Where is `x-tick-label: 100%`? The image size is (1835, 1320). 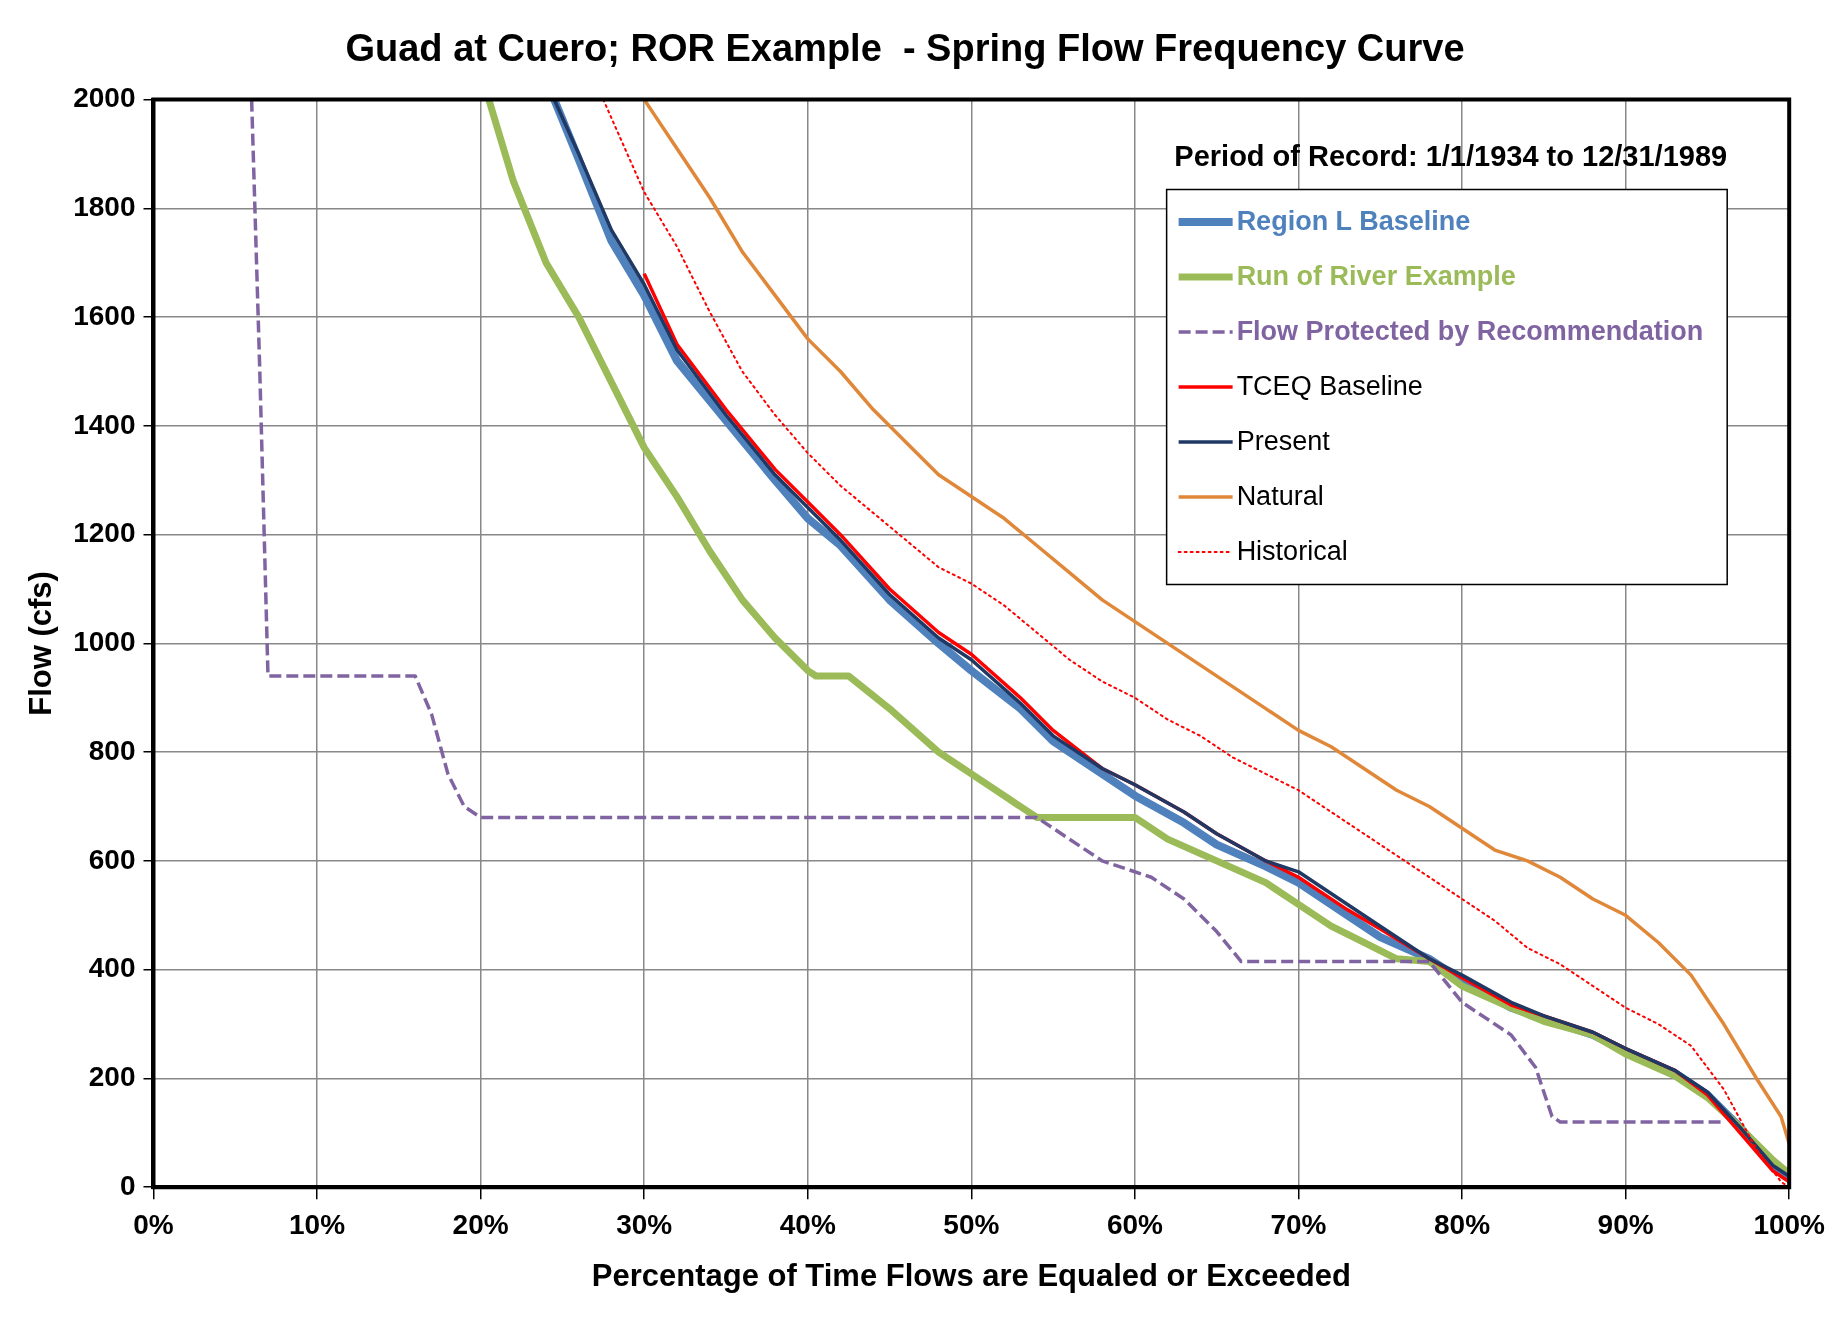
x-tick-label: 100% is located at coordinates (1789, 1224).